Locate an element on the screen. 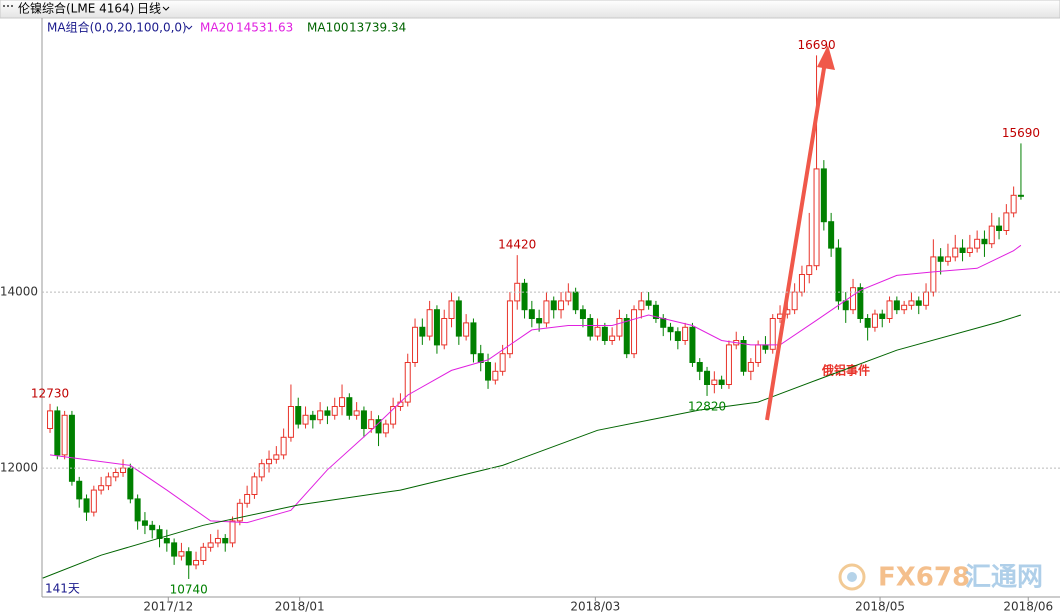  x-tick-label: 2018/05 is located at coordinates (880, 606).